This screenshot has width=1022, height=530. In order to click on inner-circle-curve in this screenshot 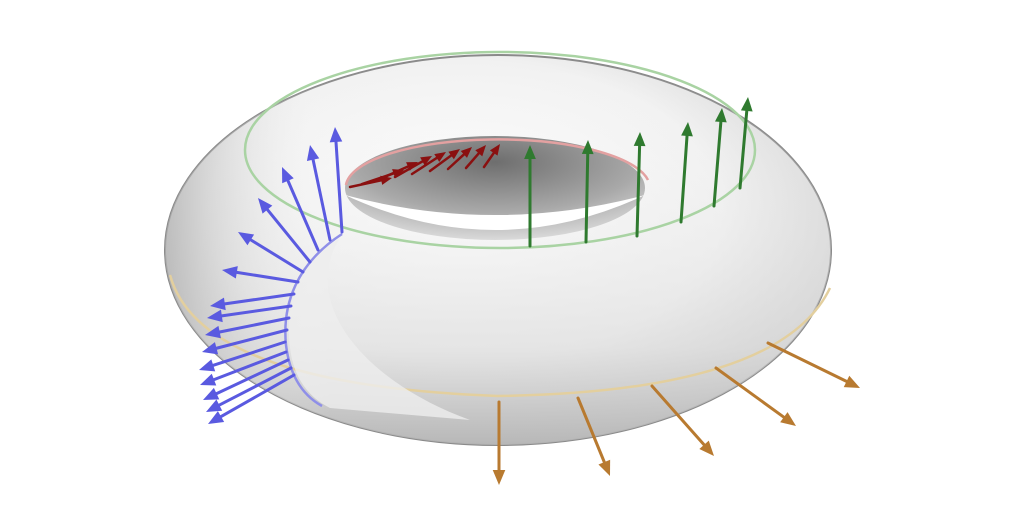, I will do `click(497, 162)`.